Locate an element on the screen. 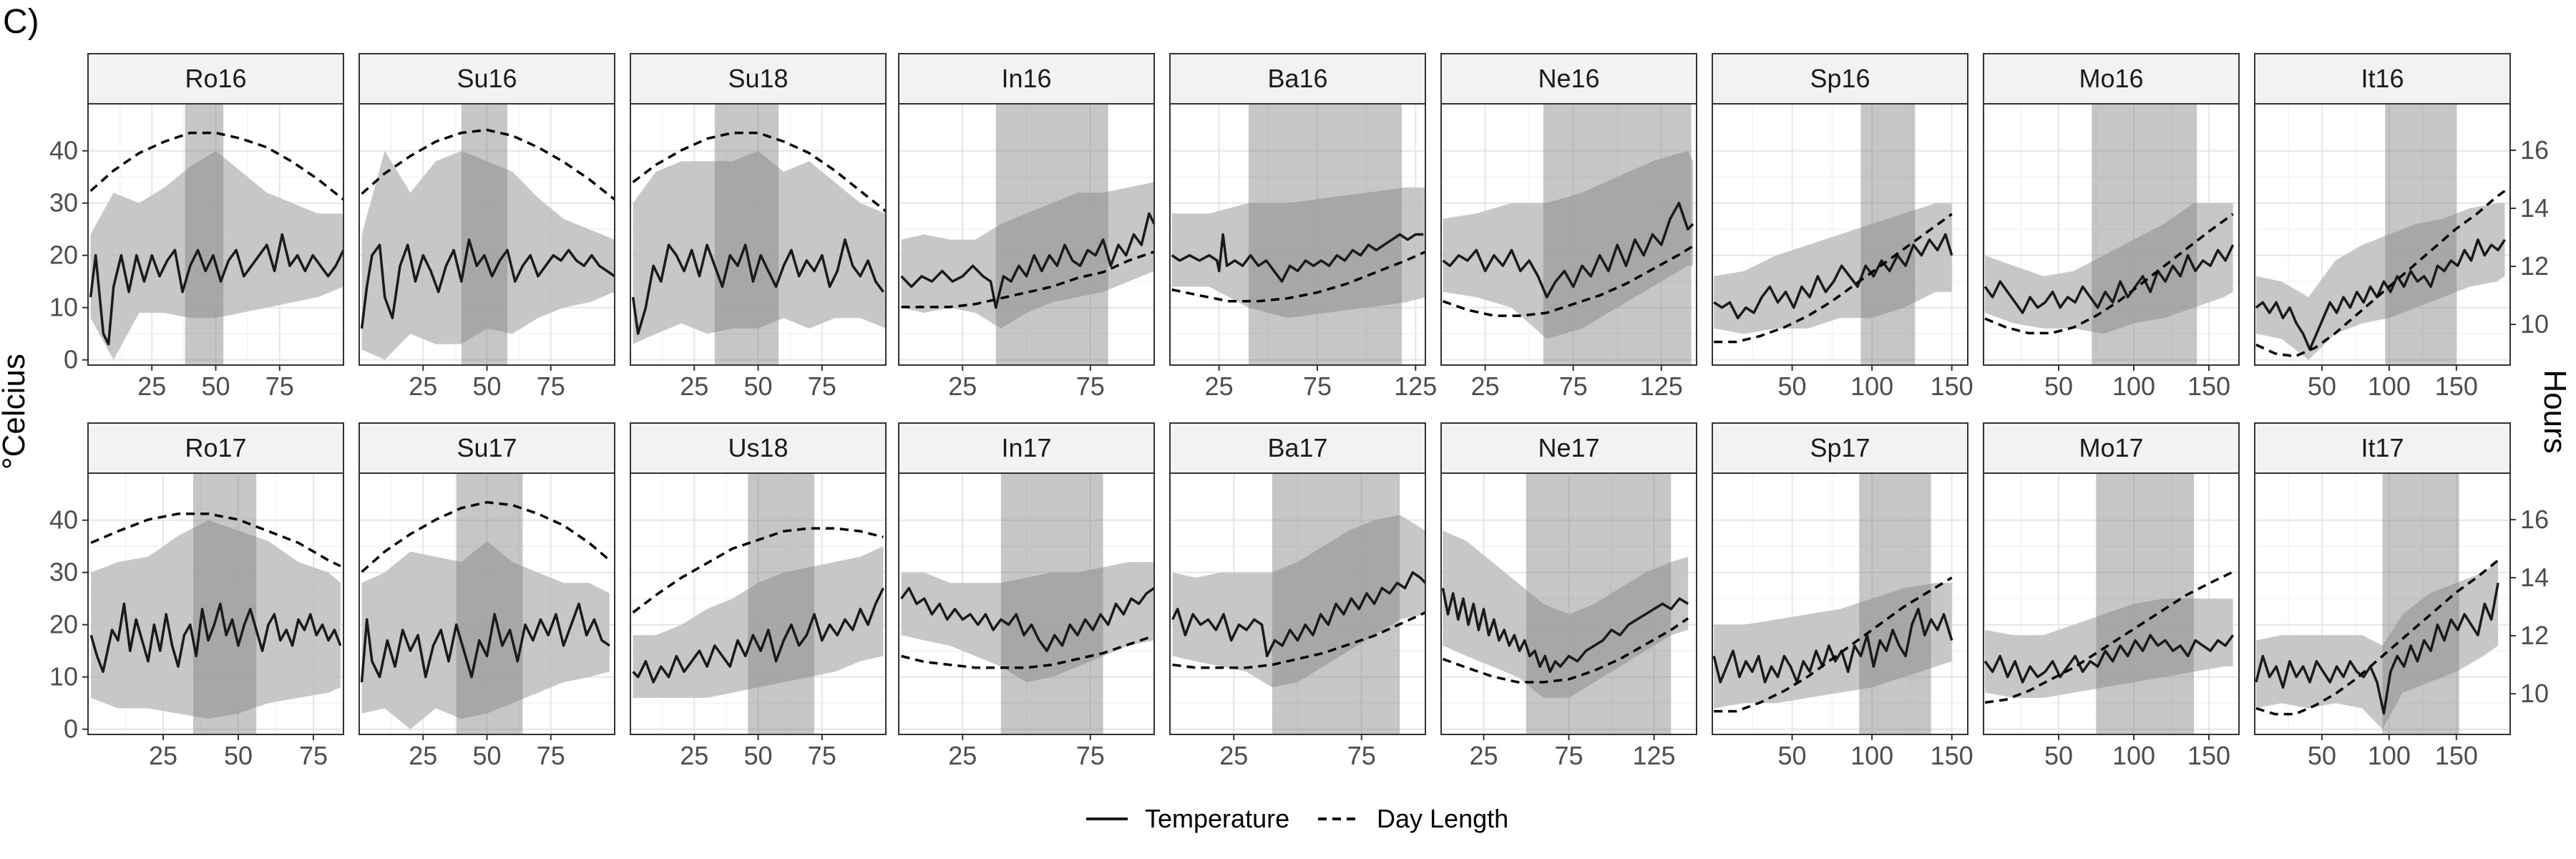  panel-Su18: Su18 25 50 75 is located at coordinates (758, 227).